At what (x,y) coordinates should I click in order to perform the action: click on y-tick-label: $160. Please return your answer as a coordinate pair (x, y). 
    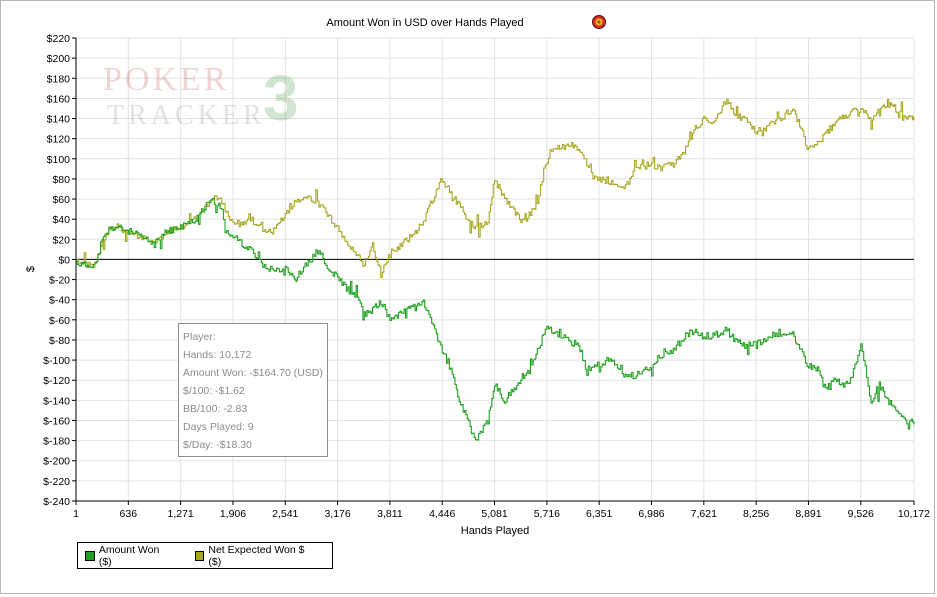
    Looking at the image, I should click on (59, 99).